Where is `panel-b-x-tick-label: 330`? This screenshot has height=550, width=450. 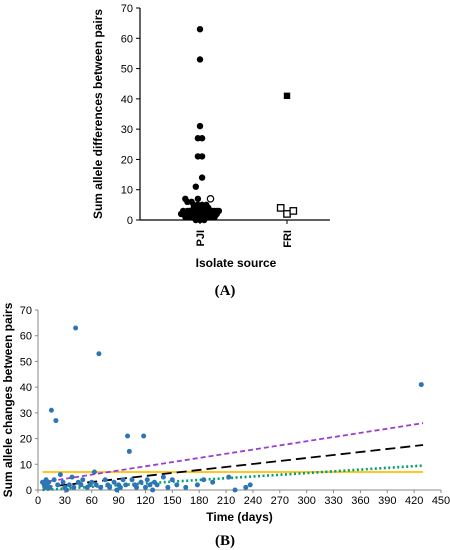 panel-b-x-tick-label: 330 is located at coordinates (333, 501).